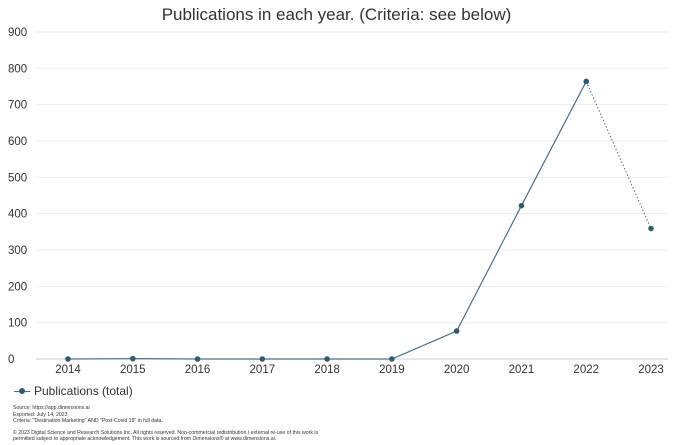 The image size is (673, 445). Describe the element at coordinates (11, 360) in the screenshot. I see `y-tick-label: 0` at that location.